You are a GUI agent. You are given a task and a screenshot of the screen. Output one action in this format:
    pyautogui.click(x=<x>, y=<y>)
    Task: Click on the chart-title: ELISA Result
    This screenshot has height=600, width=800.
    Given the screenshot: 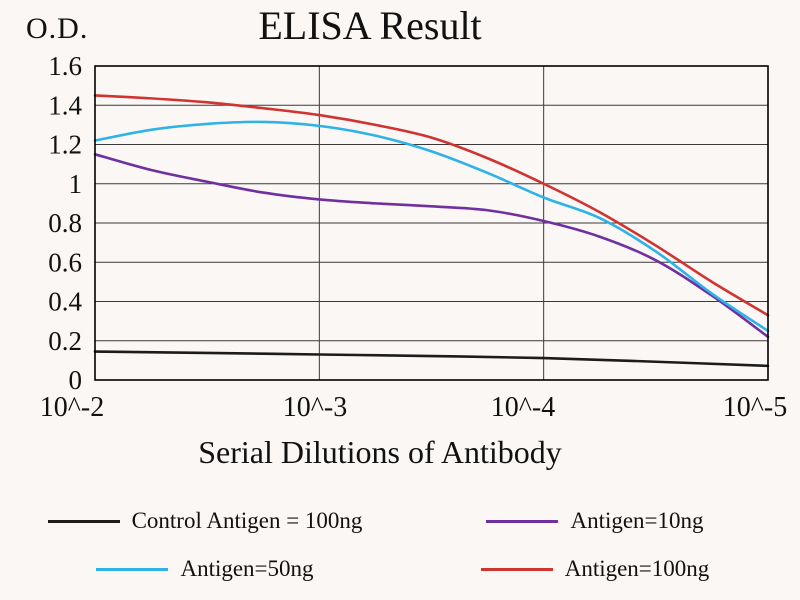 What is the action you would take?
    pyautogui.click(x=370, y=25)
    